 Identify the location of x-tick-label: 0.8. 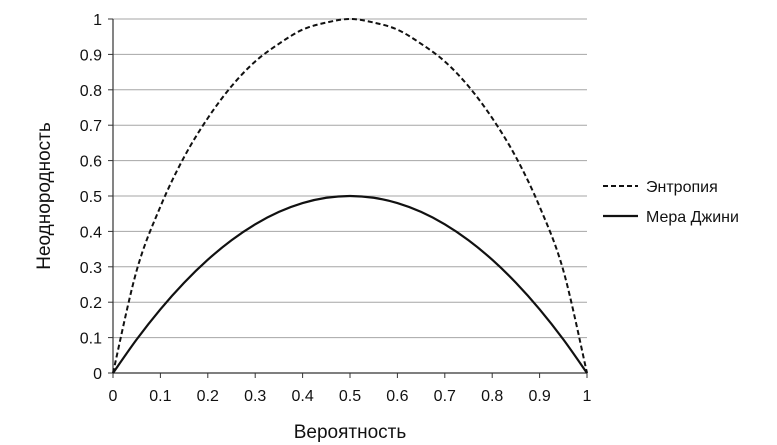
(492, 396).